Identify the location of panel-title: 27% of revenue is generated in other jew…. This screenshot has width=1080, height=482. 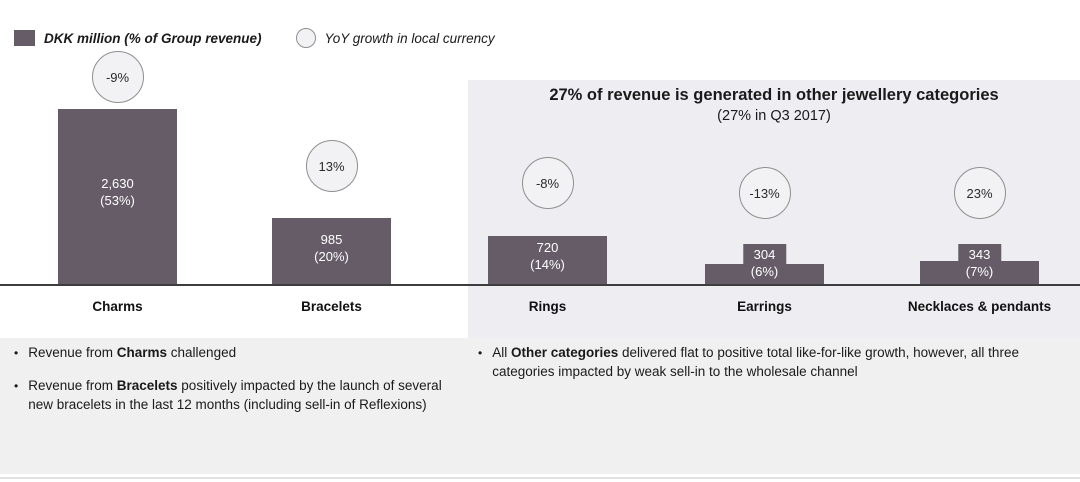
(774, 95).